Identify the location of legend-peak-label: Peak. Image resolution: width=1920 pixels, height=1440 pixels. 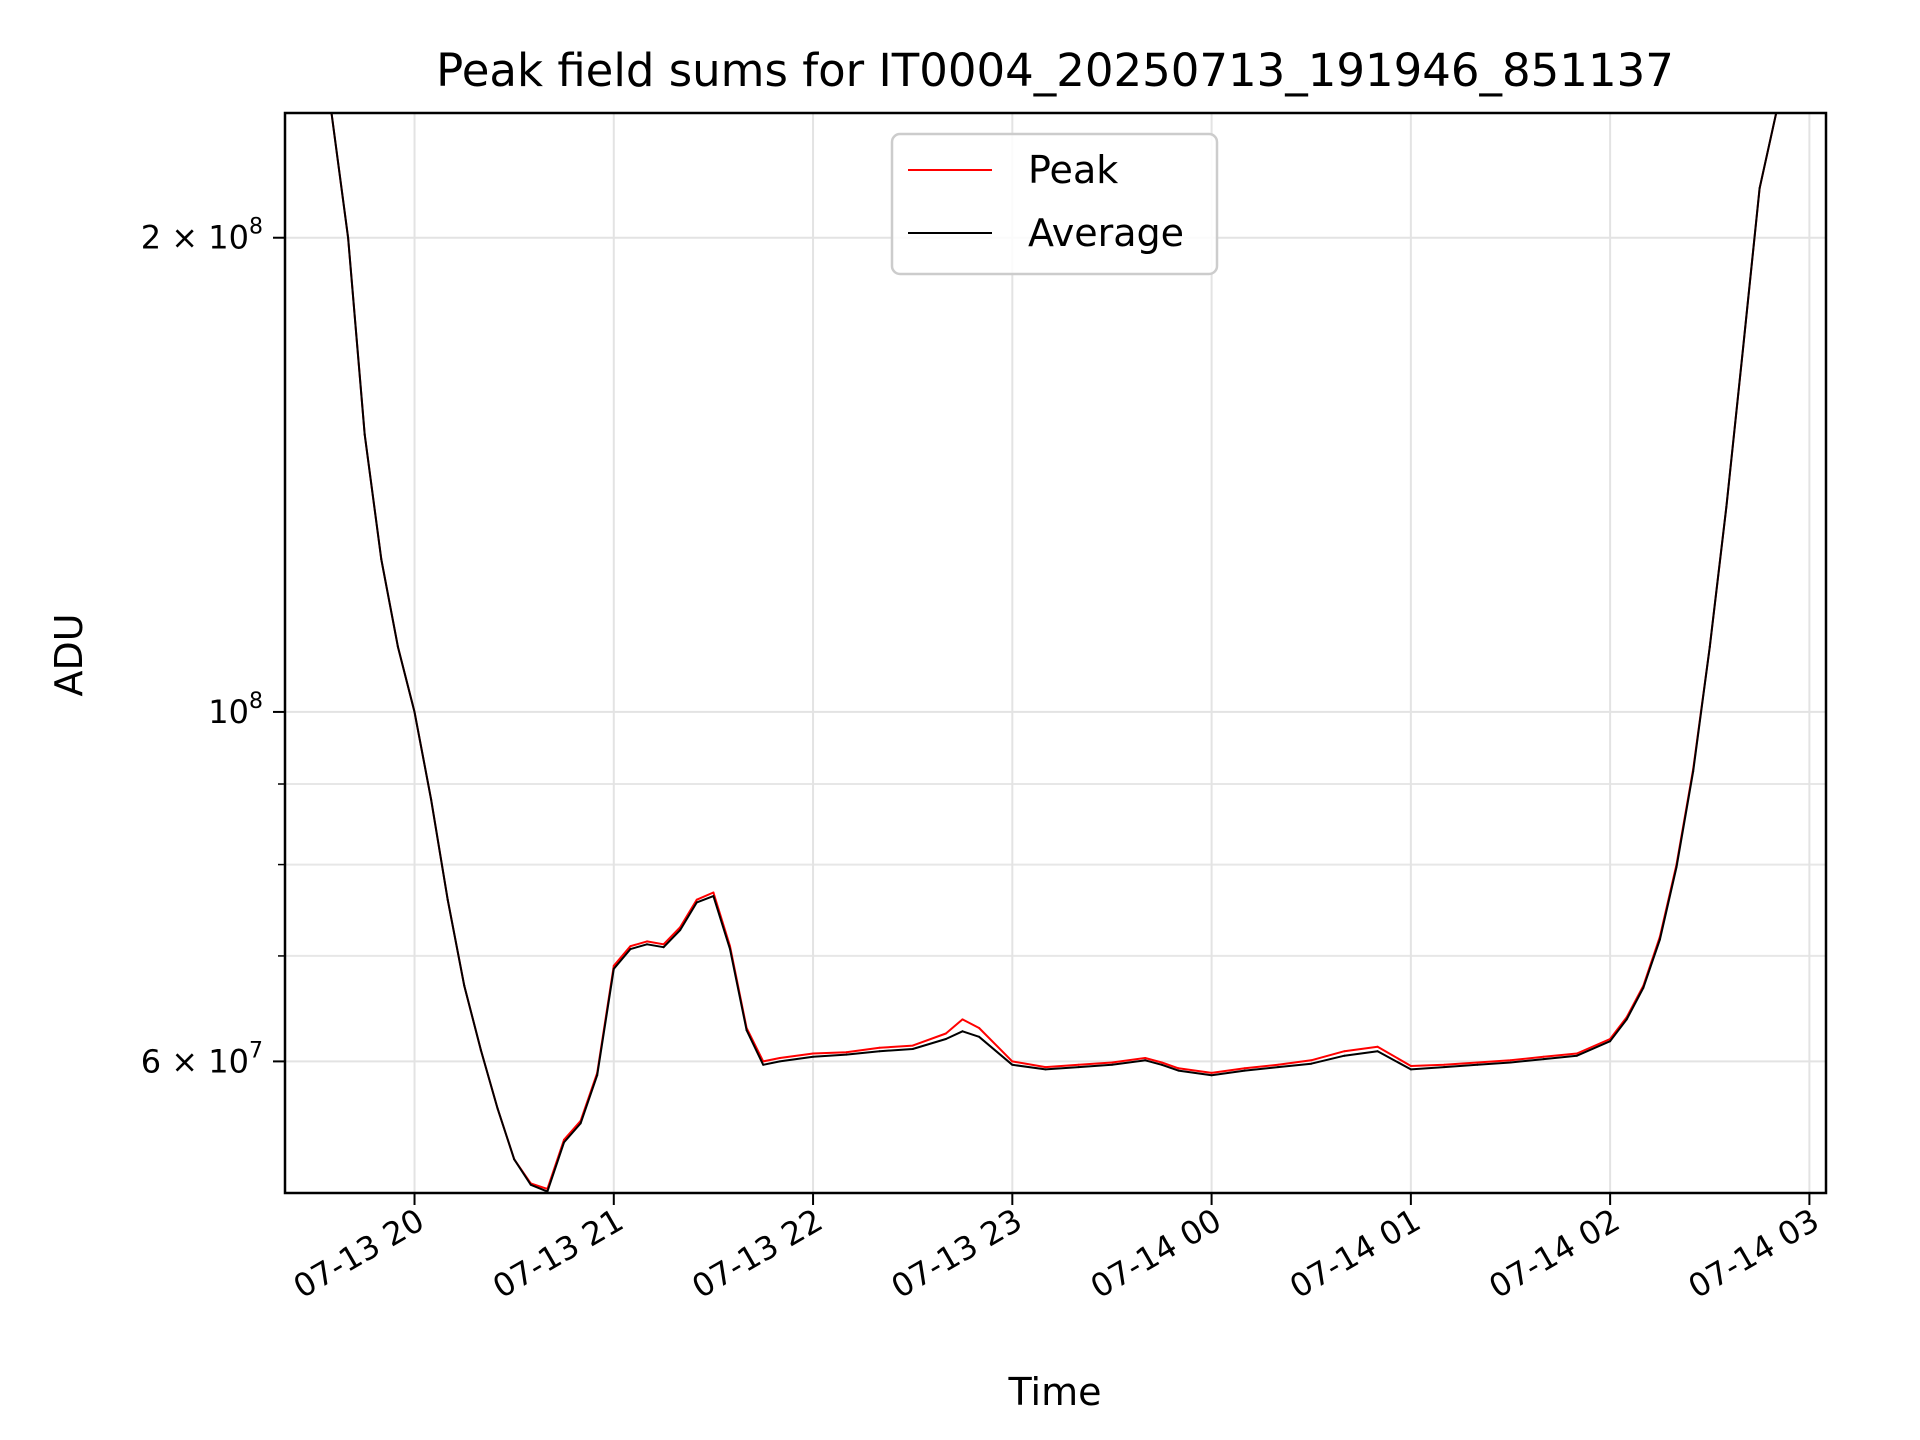
(1073, 170).